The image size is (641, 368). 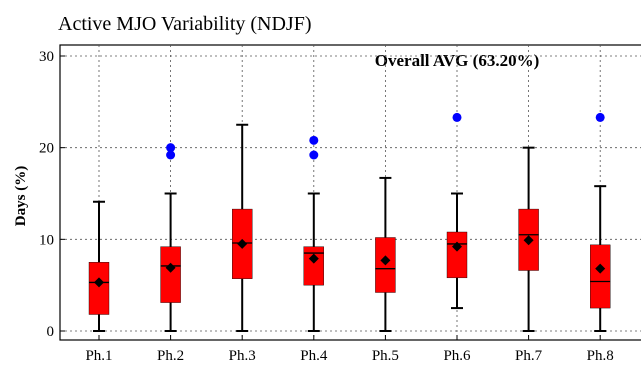 What do you see at coordinates (46, 240) in the screenshot?
I see `y-tick-label: 10` at bounding box center [46, 240].